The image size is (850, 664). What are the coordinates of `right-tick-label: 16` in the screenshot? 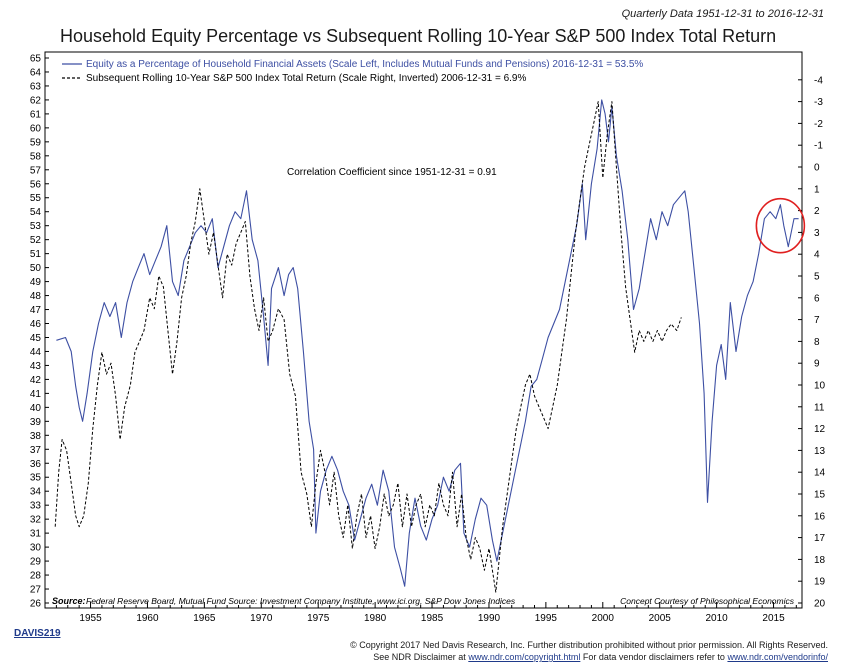 It's located at (820, 516).